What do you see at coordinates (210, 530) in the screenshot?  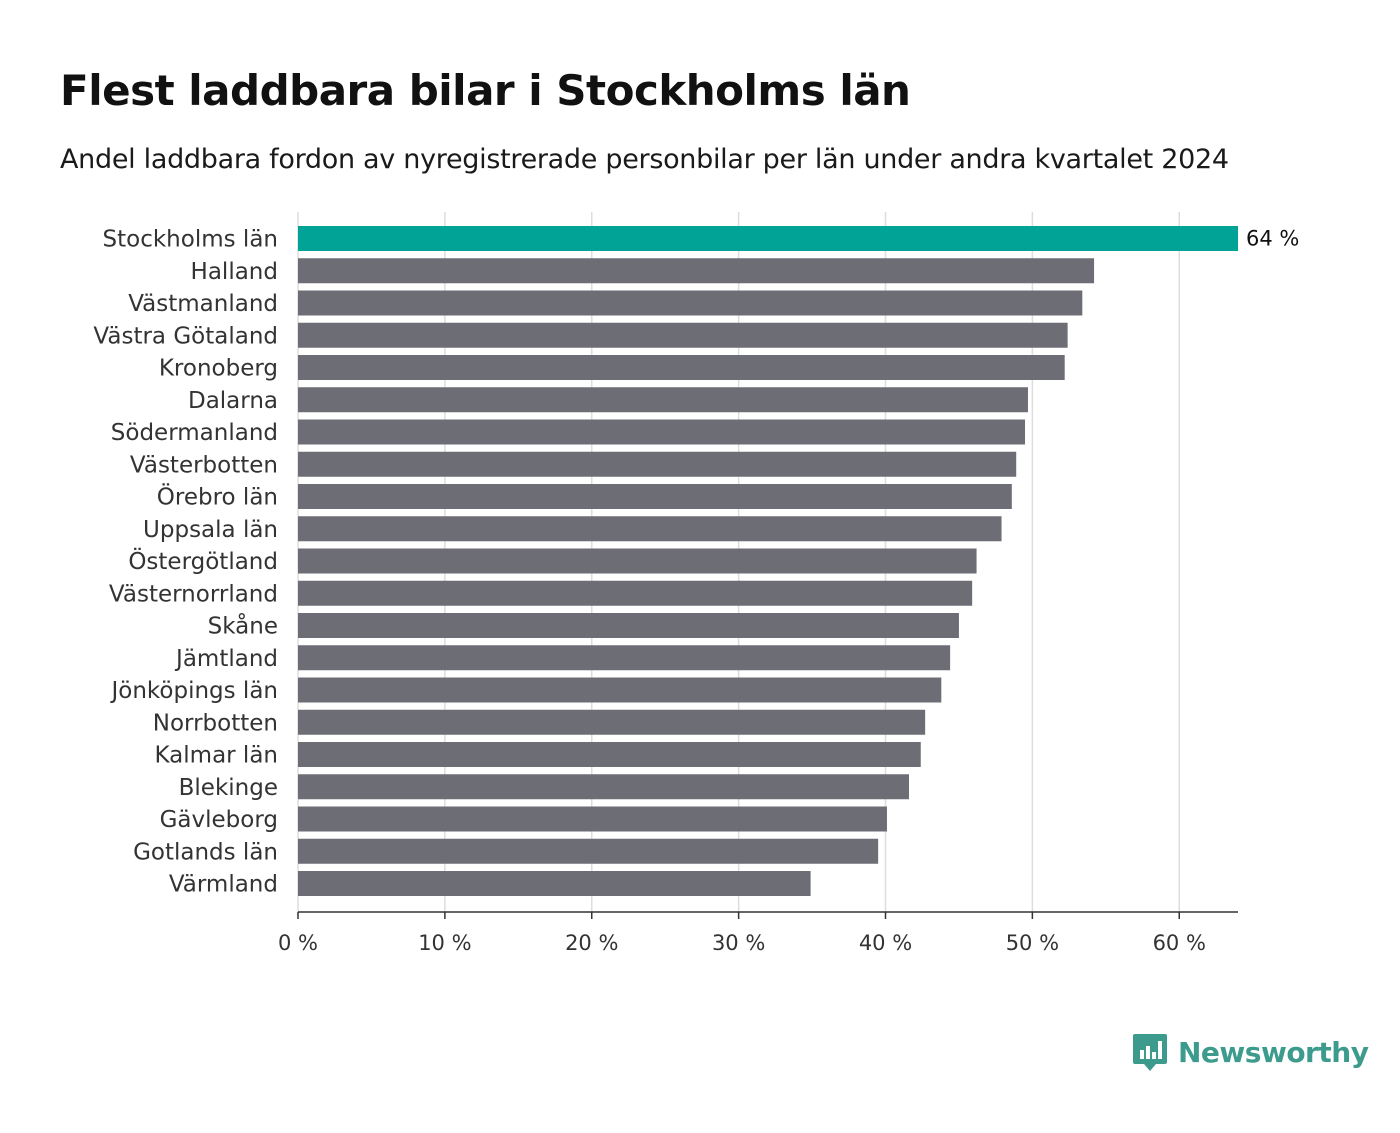 I see `category-label: Uppsala län` at bounding box center [210, 530].